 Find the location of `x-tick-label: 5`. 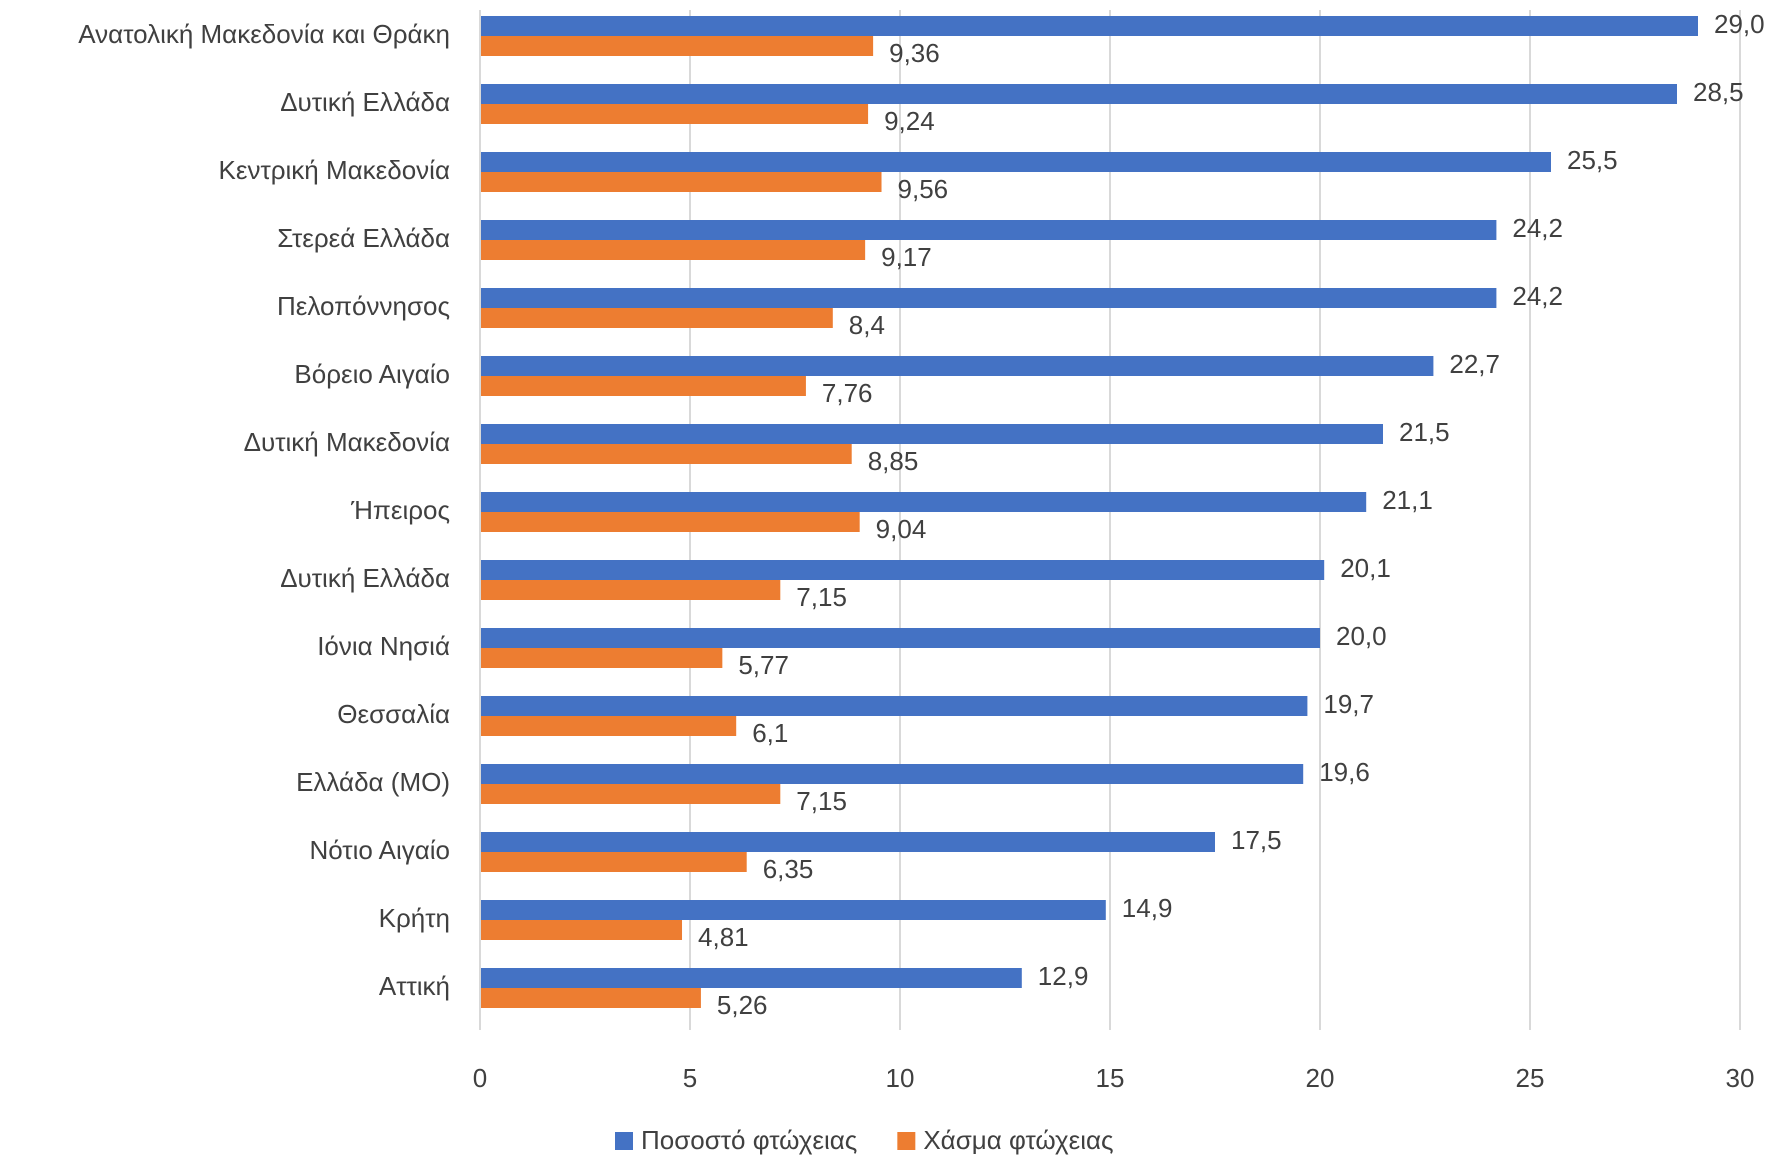

x-tick-label: 5 is located at coordinates (690, 1078).